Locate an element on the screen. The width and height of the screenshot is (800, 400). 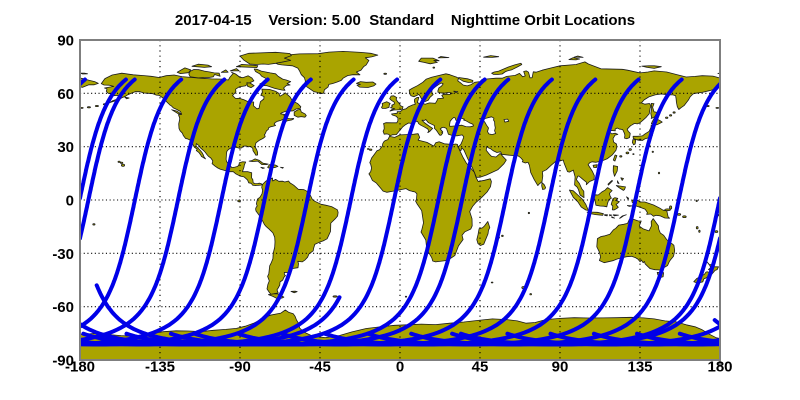
svg-text: -30 is located at coordinates (63, 254).